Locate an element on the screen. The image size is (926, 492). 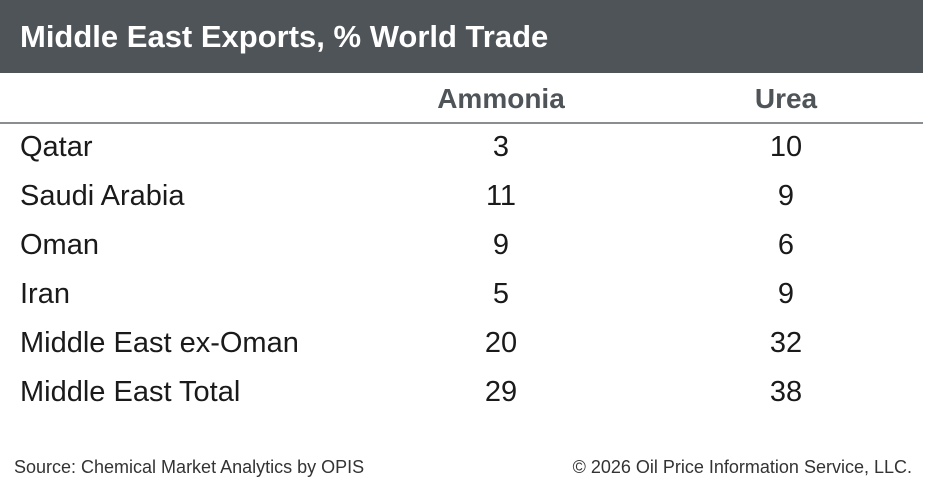
row-label: Oman is located at coordinates (59, 245).